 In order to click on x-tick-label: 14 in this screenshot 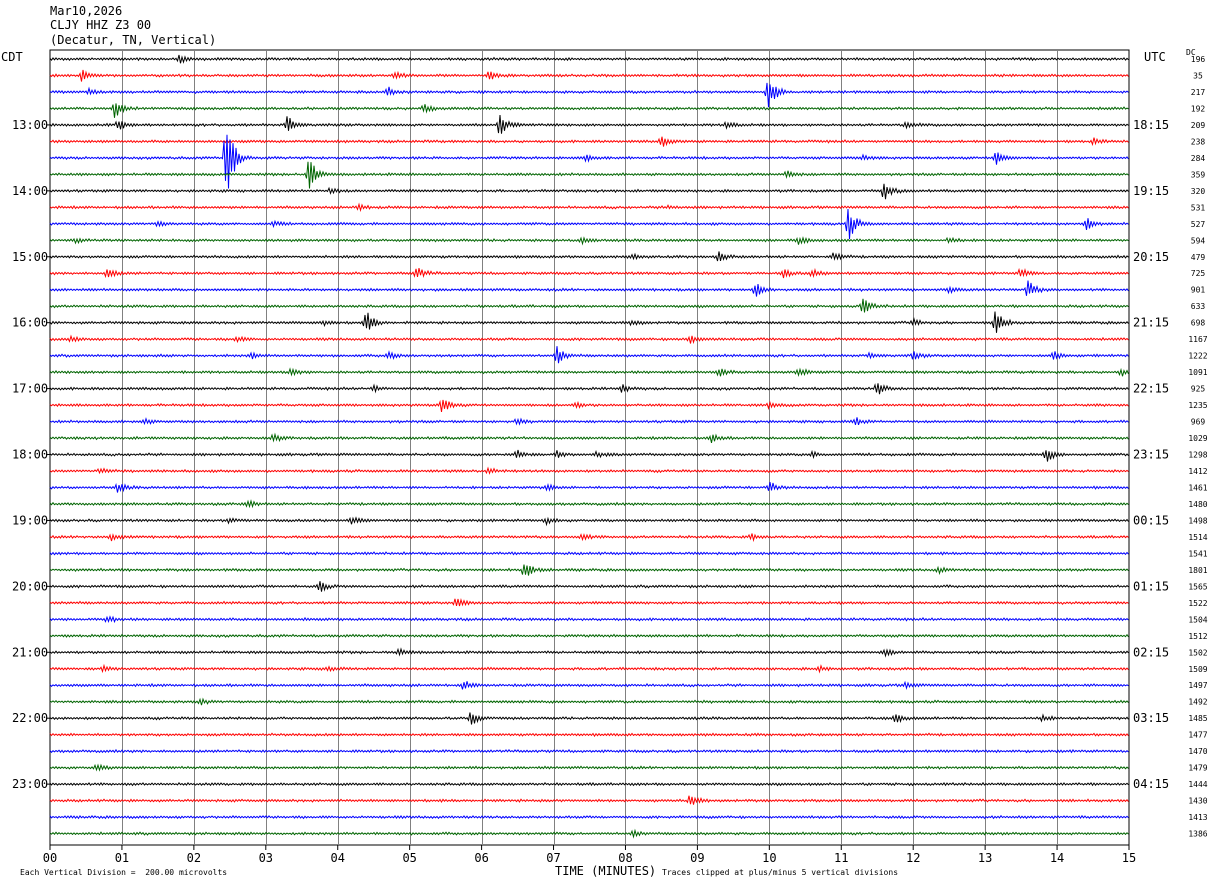, I will do `click(1057, 858)`.